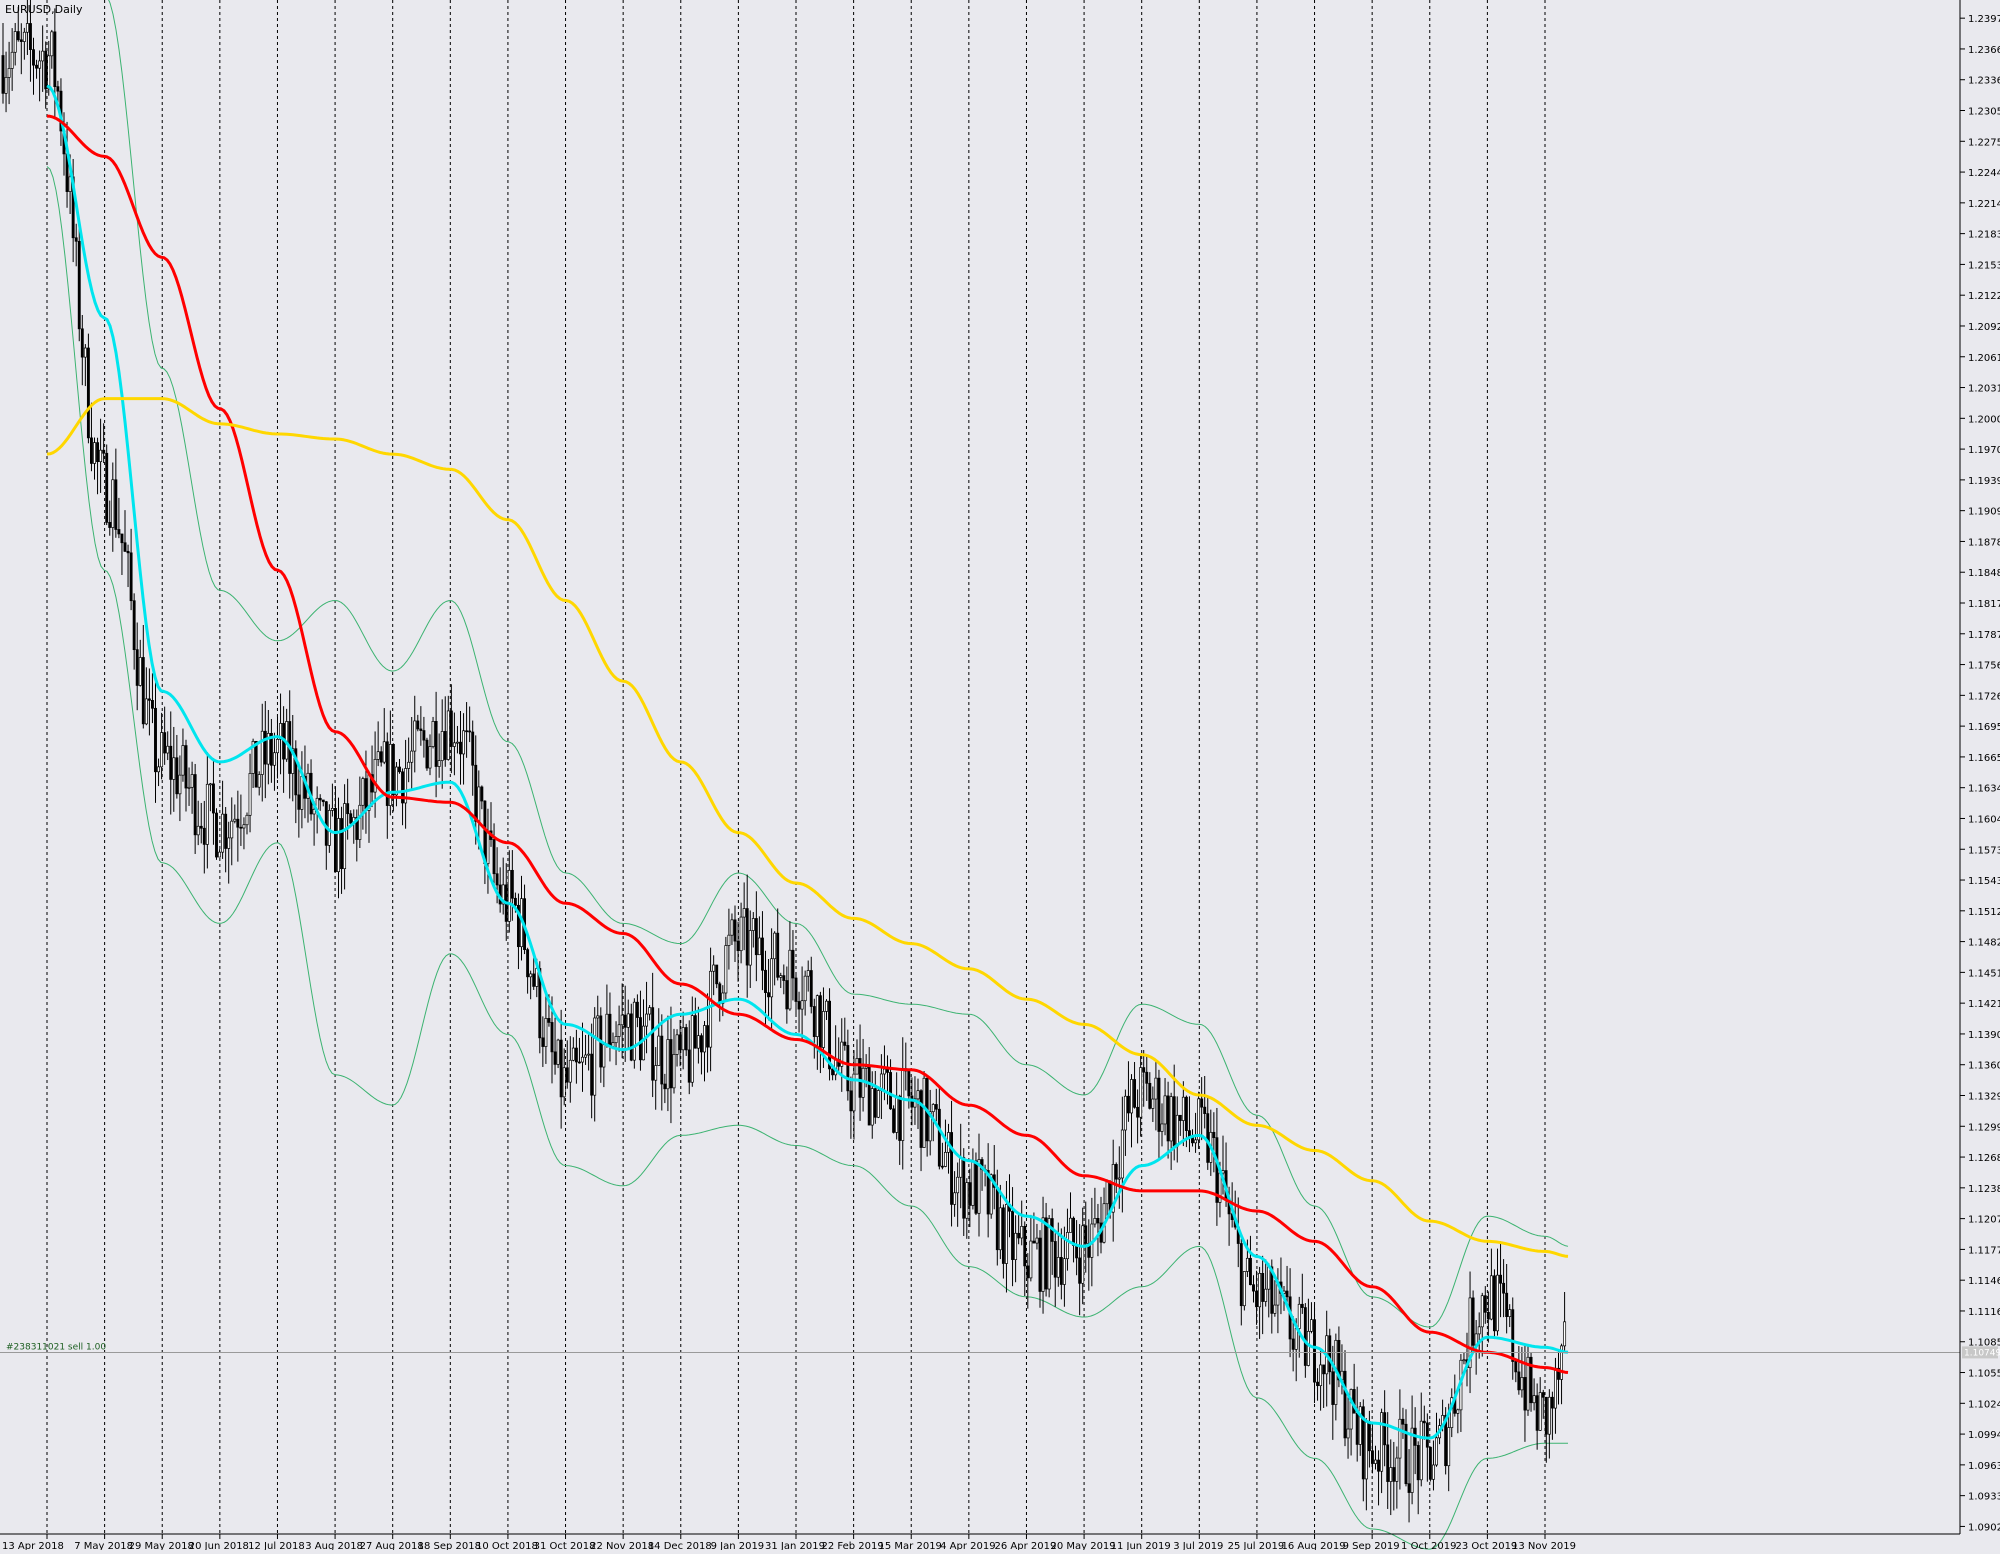 The image size is (2000, 1554). I want to click on y-tick-label: 1.09330, so click(1984, 1497).